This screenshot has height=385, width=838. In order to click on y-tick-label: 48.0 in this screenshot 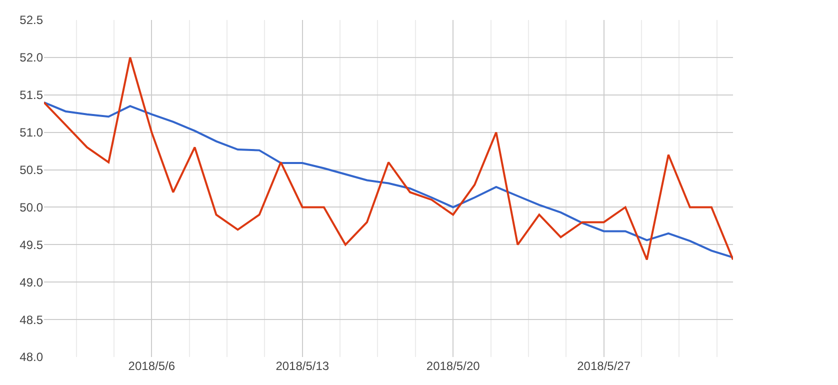, I will do `click(32, 357)`.